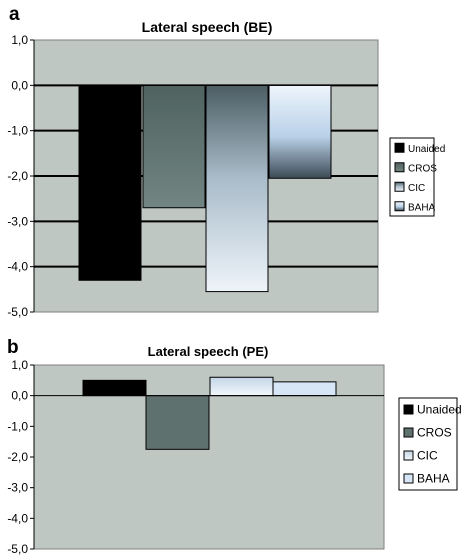  Describe the element at coordinates (412, 177) in the screenshot. I see `legend-box` at that location.